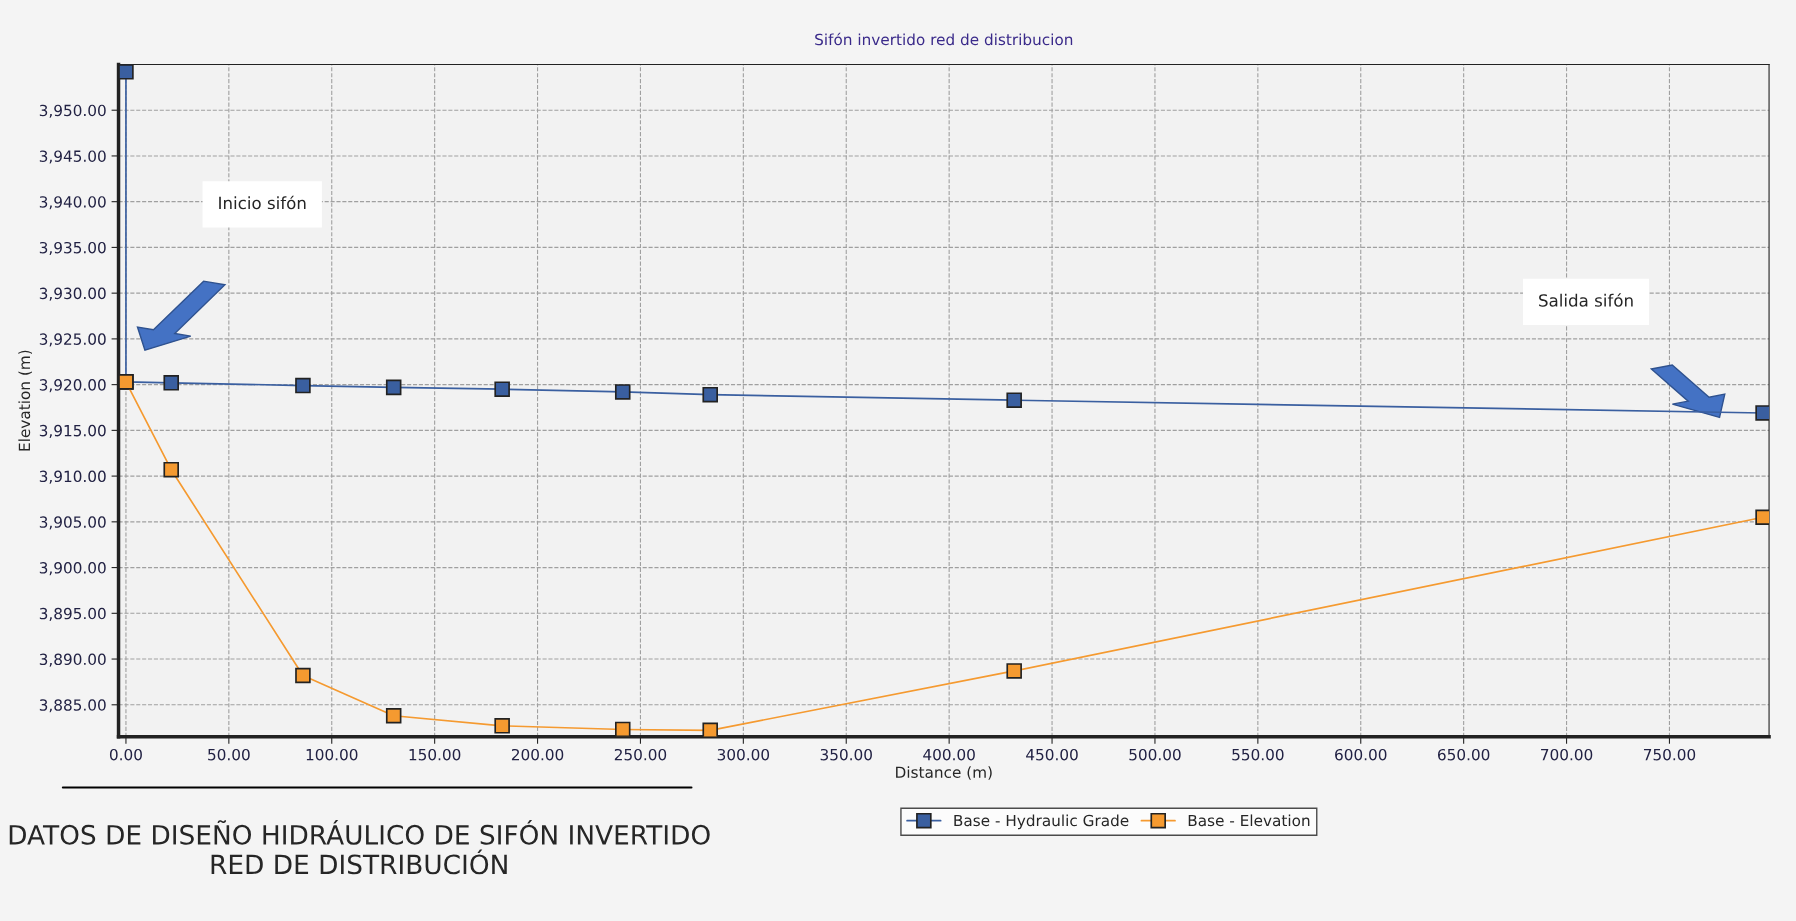 This screenshot has width=1796, height=921. I want to click on y-tick-label: 3,920.00, so click(72, 386).